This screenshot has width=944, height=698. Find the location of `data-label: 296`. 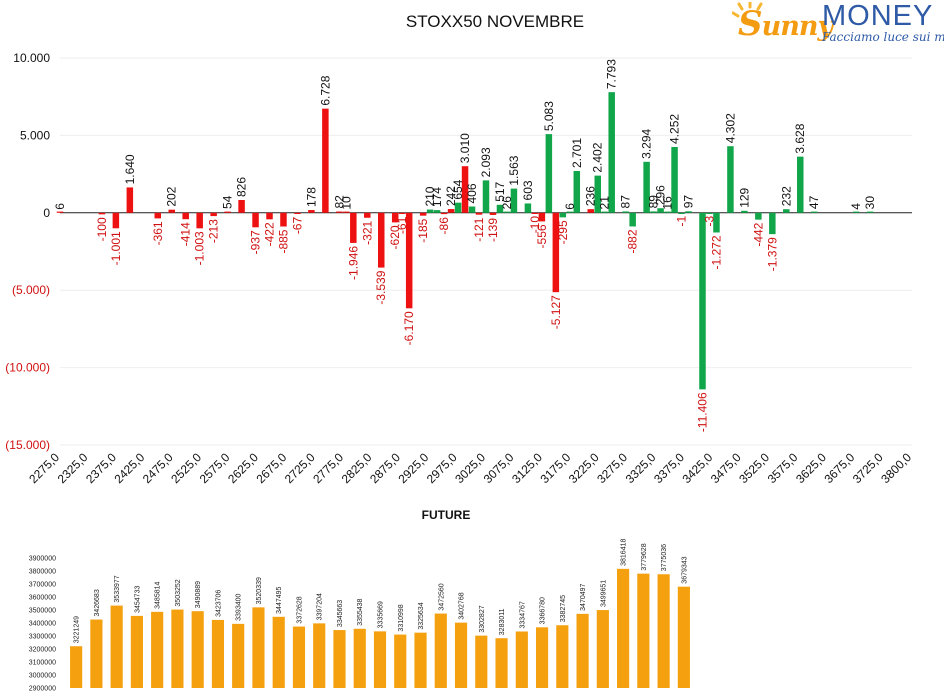

data-label: 296 is located at coordinates (661, 195).